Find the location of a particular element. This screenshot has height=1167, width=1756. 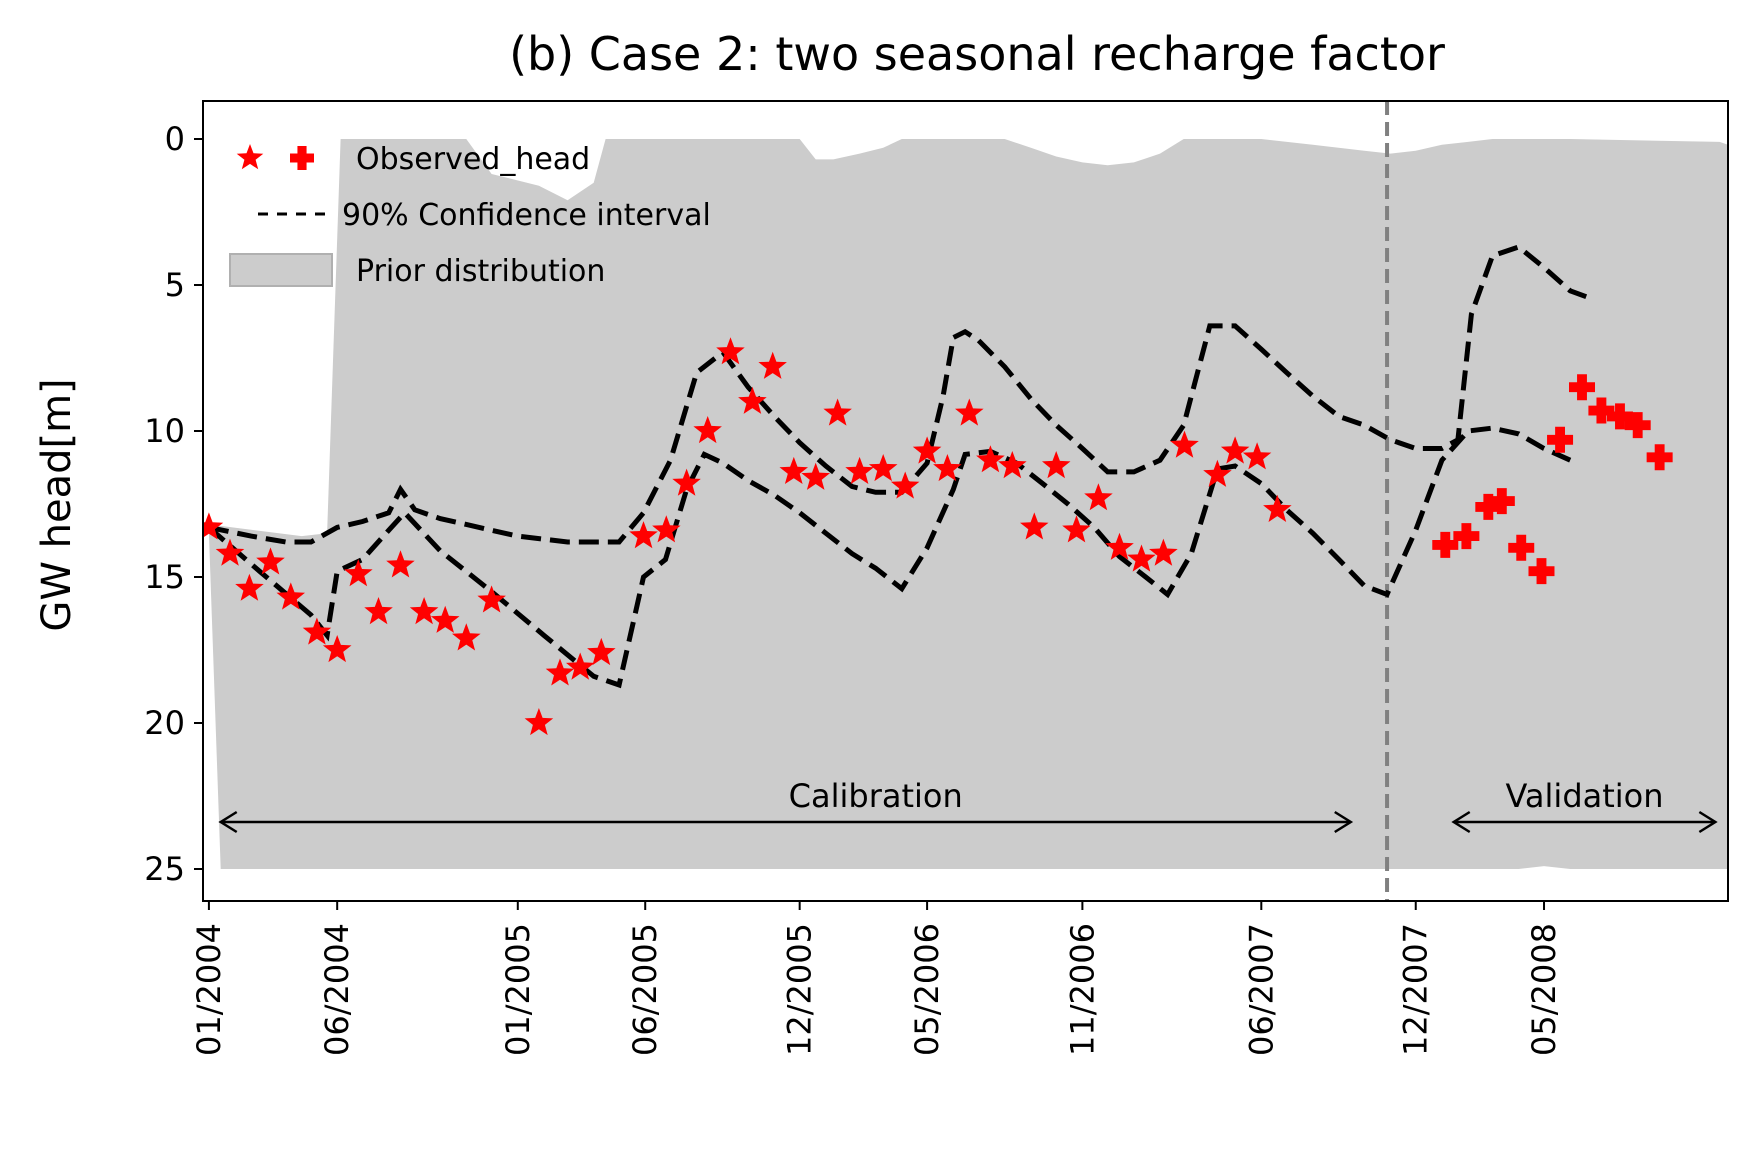

legend-star-marker is located at coordinates (250, 157).